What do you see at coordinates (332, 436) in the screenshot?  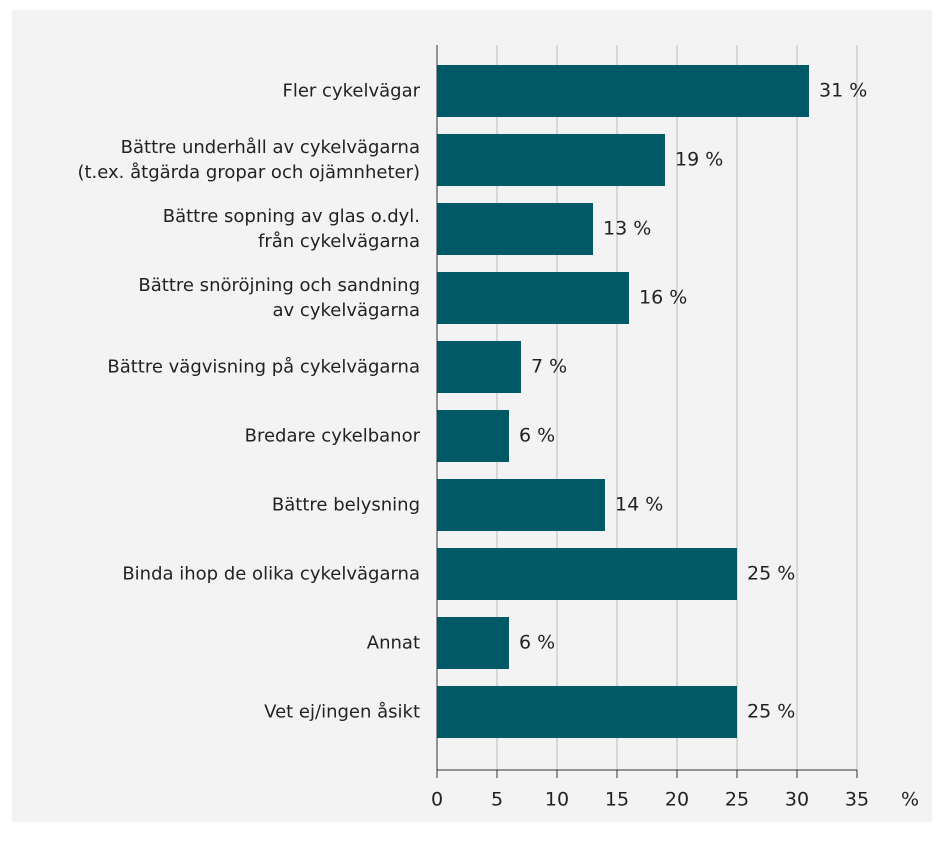 I see `category-label: Bredare cykelbanor` at bounding box center [332, 436].